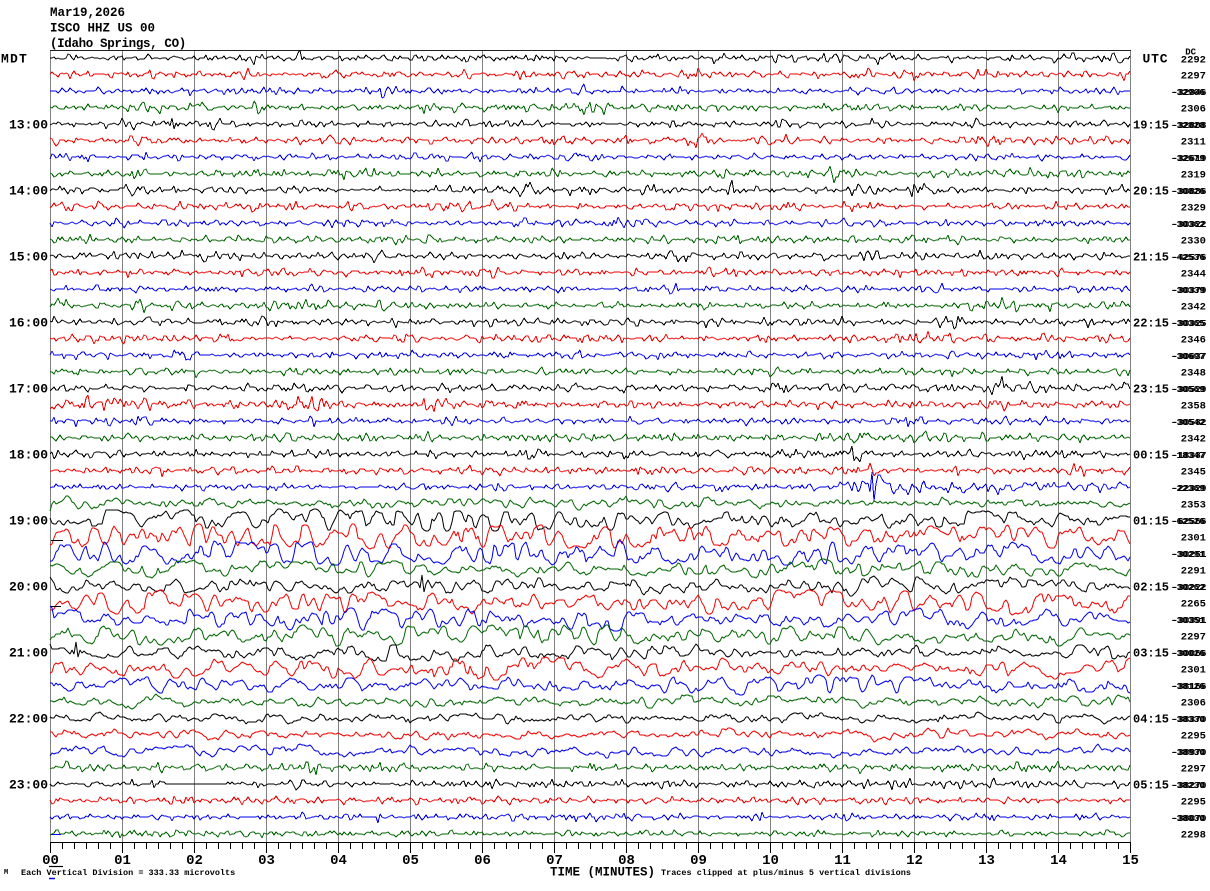  What do you see at coordinates (1151, 258) in the screenshot?
I see `svg-text: 21:15` at bounding box center [1151, 258].